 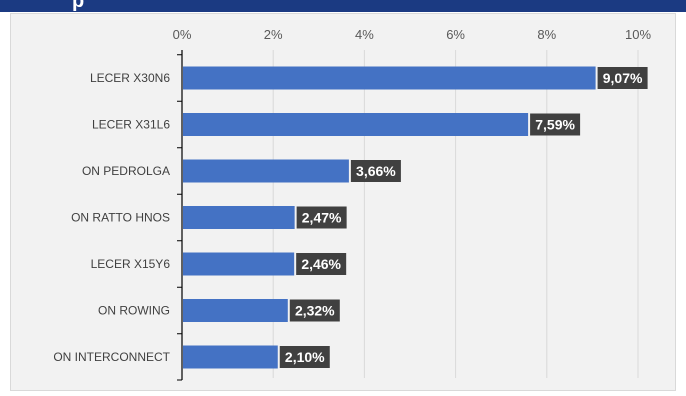 I want to click on data-label: 7,59%, so click(x=555, y=125).